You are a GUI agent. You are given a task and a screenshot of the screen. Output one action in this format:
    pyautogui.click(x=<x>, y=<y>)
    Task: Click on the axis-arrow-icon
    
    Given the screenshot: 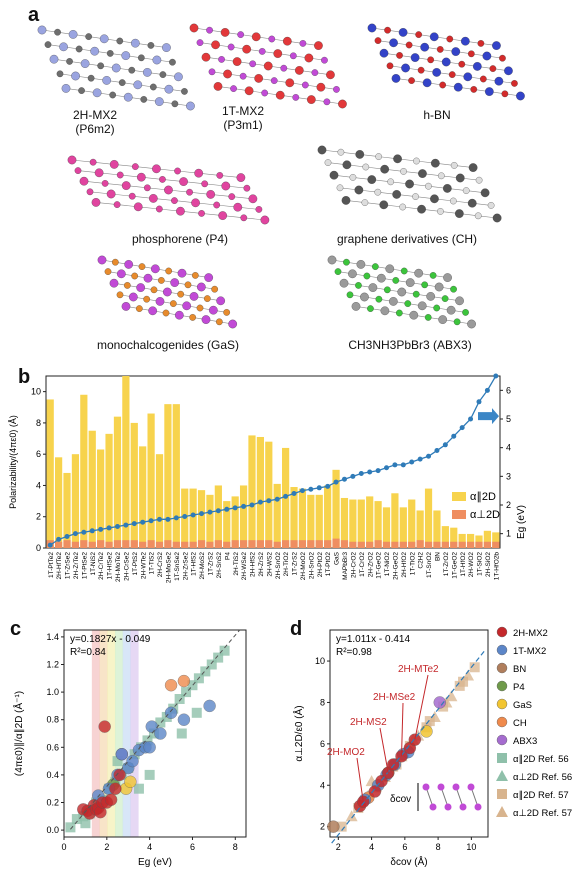 What is the action you would take?
    pyautogui.click(x=488, y=416)
    